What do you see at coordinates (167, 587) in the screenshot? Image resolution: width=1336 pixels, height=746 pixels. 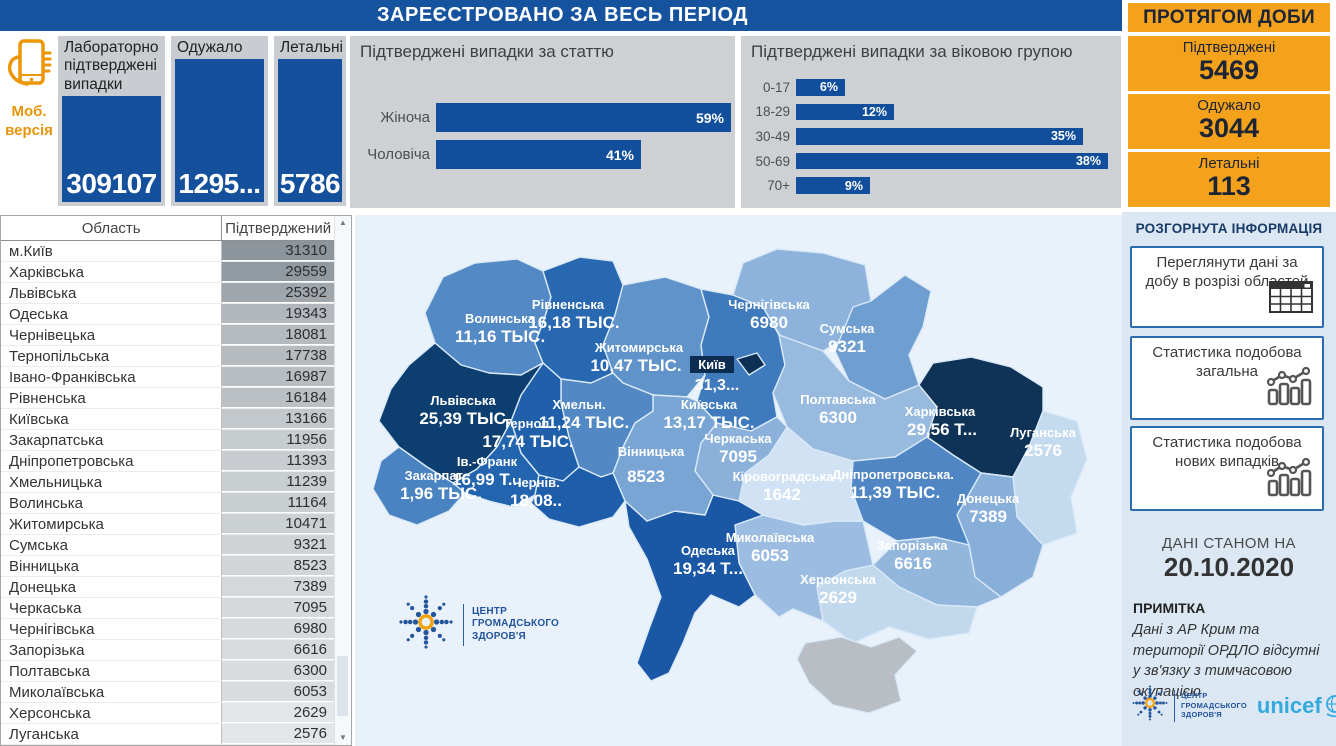 I see `table-row: Донецька 7389` at bounding box center [167, 587].